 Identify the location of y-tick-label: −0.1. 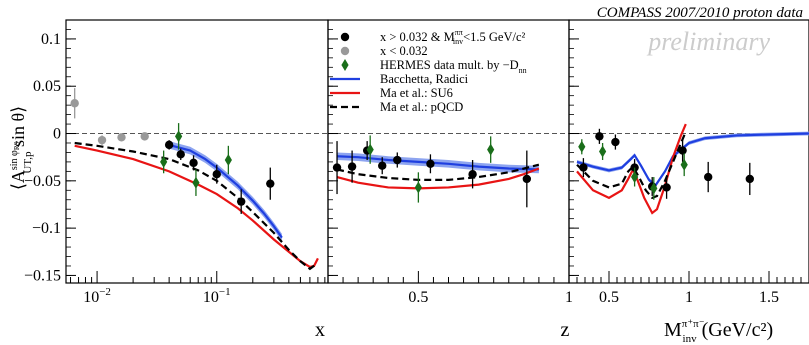
(46, 228).